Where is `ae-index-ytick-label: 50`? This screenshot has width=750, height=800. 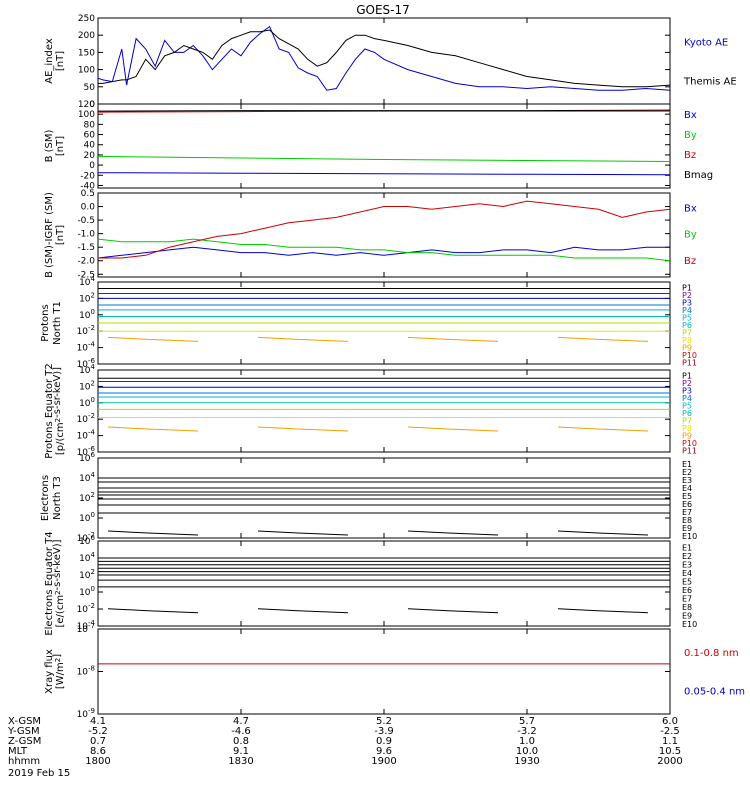
ae-index-ytick-label: 50 is located at coordinates (90, 88).